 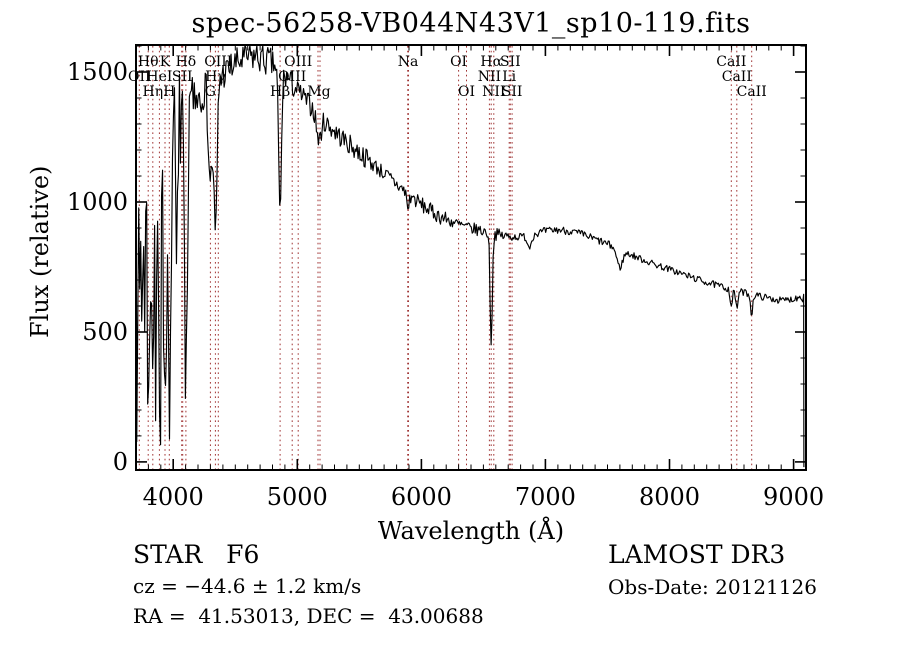 What do you see at coordinates (148, 62) in the screenshot?
I see `spectral-line-label: Hθ` at bounding box center [148, 62].